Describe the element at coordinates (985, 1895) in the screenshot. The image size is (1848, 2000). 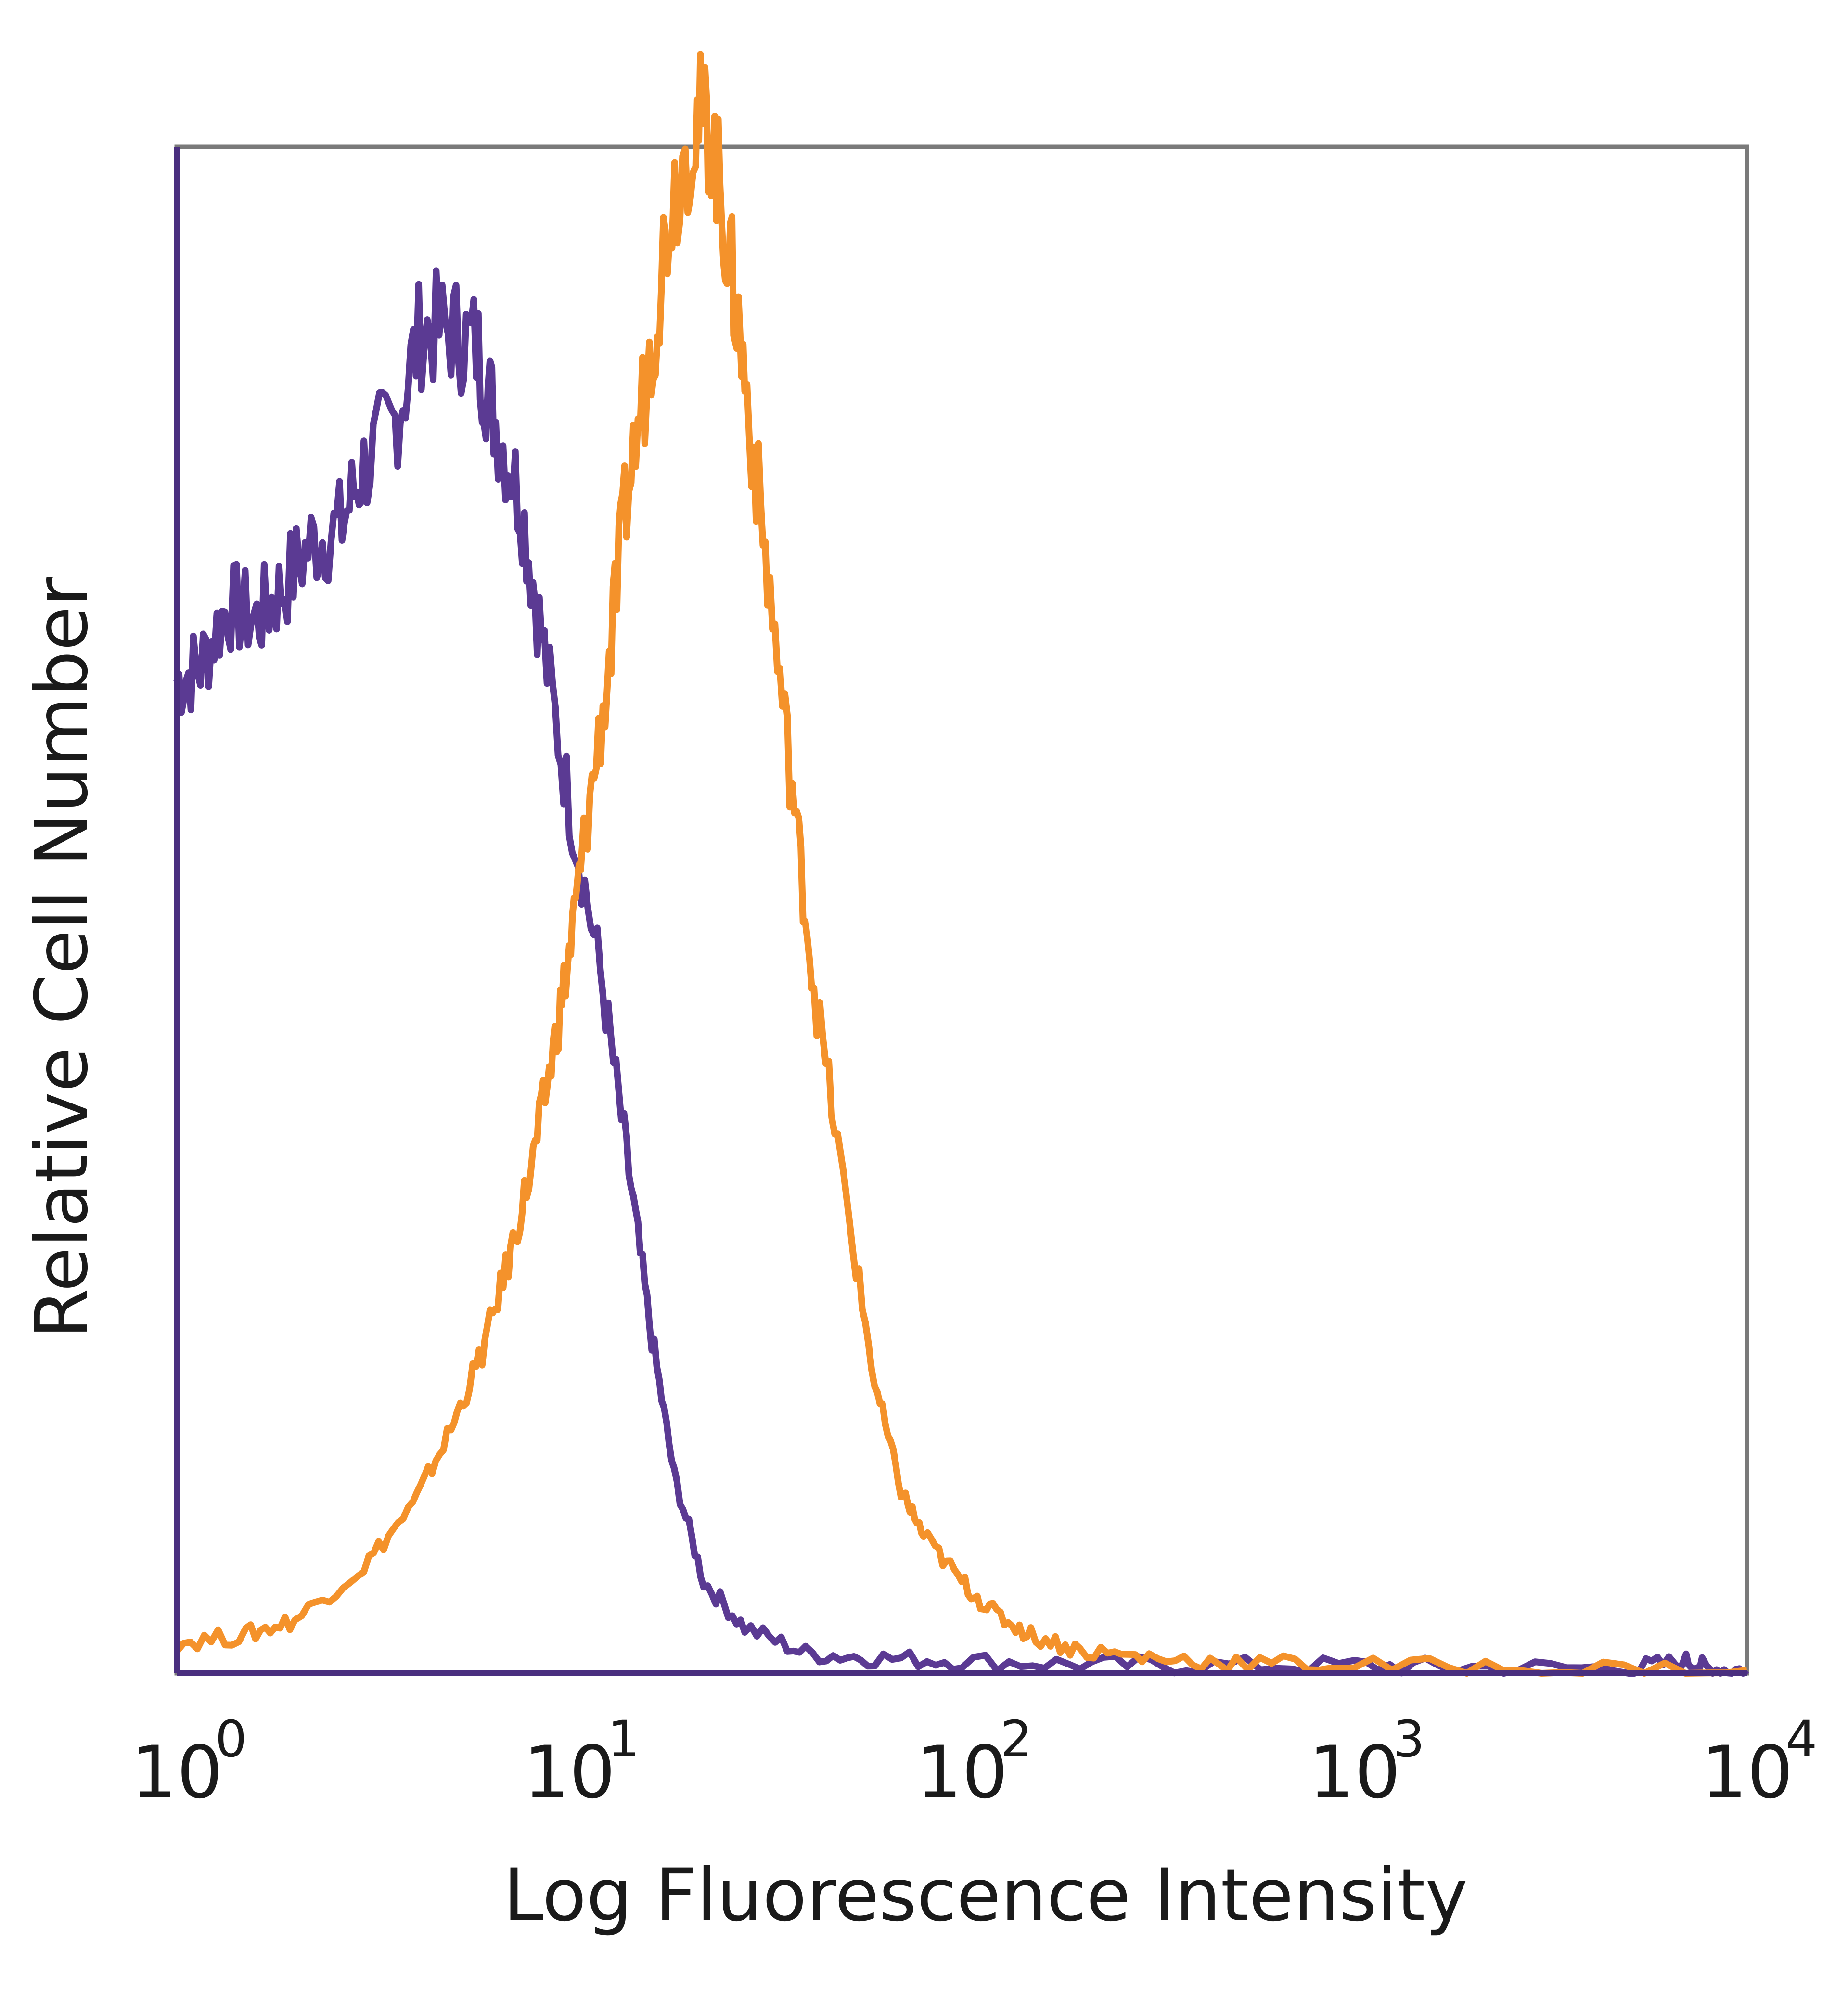
I see `x-axis-title: Log Fluorescence Intensity` at that location.